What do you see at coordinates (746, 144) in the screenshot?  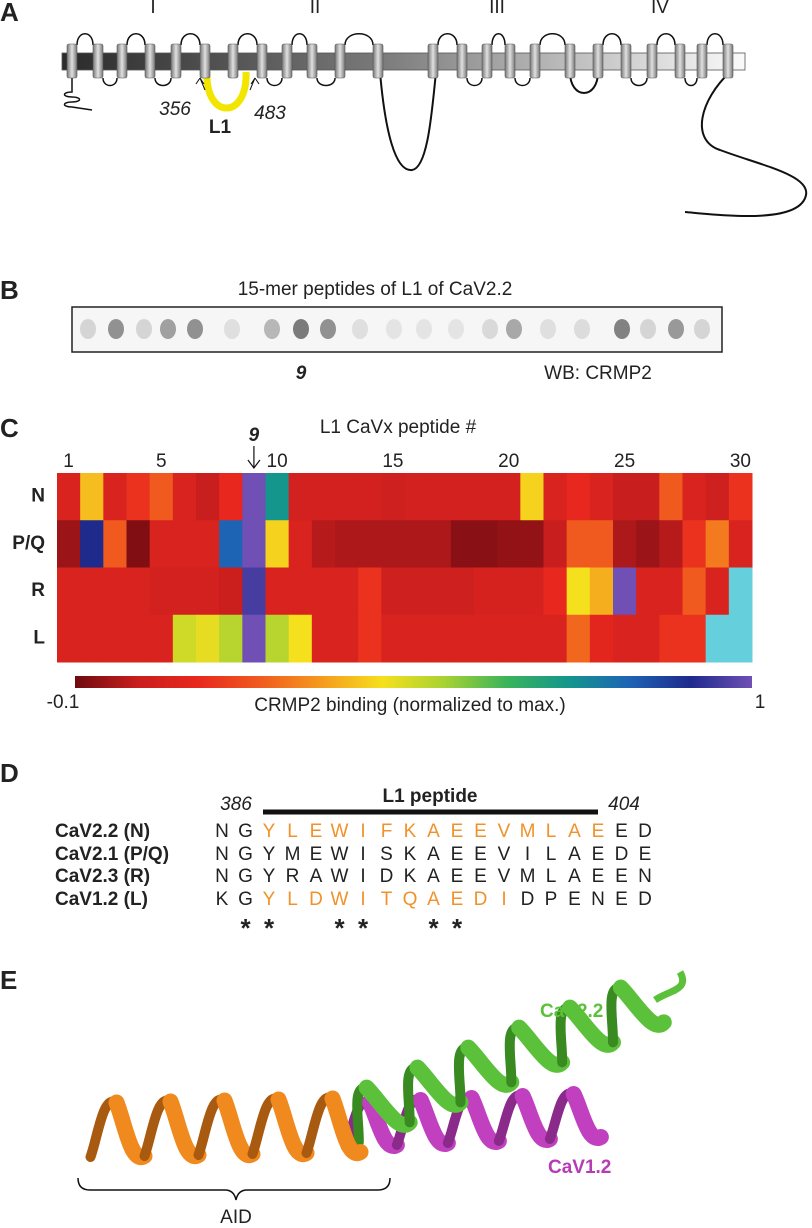 I see `c-terminus` at bounding box center [746, 144].